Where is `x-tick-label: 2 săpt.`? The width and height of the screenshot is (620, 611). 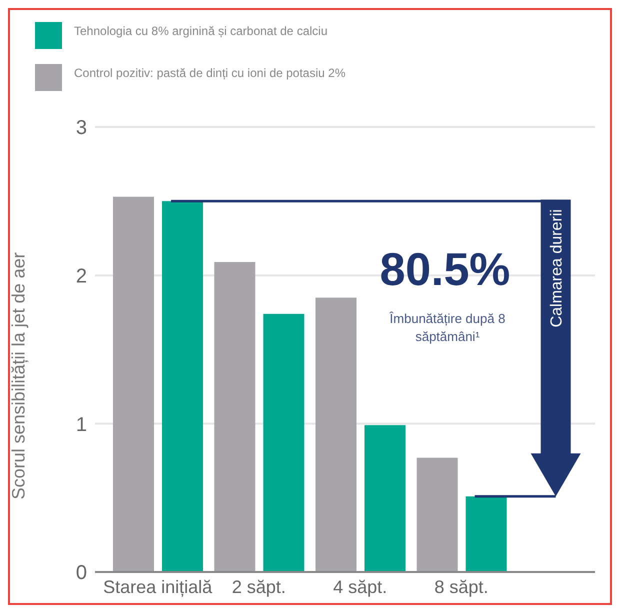
x-tick-label: 2 săpt. is located at coordinates (259, 586).